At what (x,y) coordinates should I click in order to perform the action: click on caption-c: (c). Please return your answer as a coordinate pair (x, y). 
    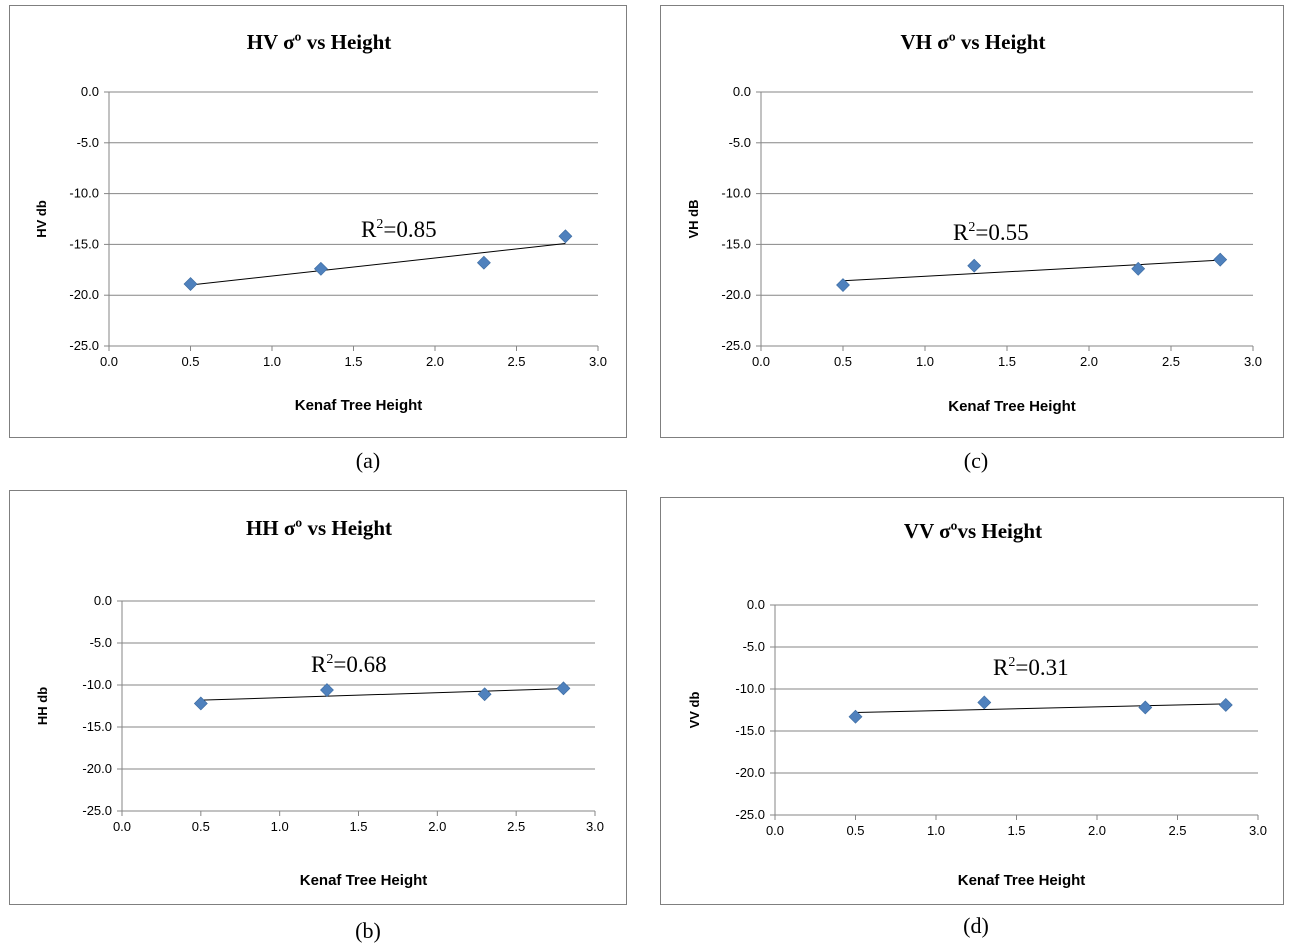
    Looking at the image, I should click on (976, 460).